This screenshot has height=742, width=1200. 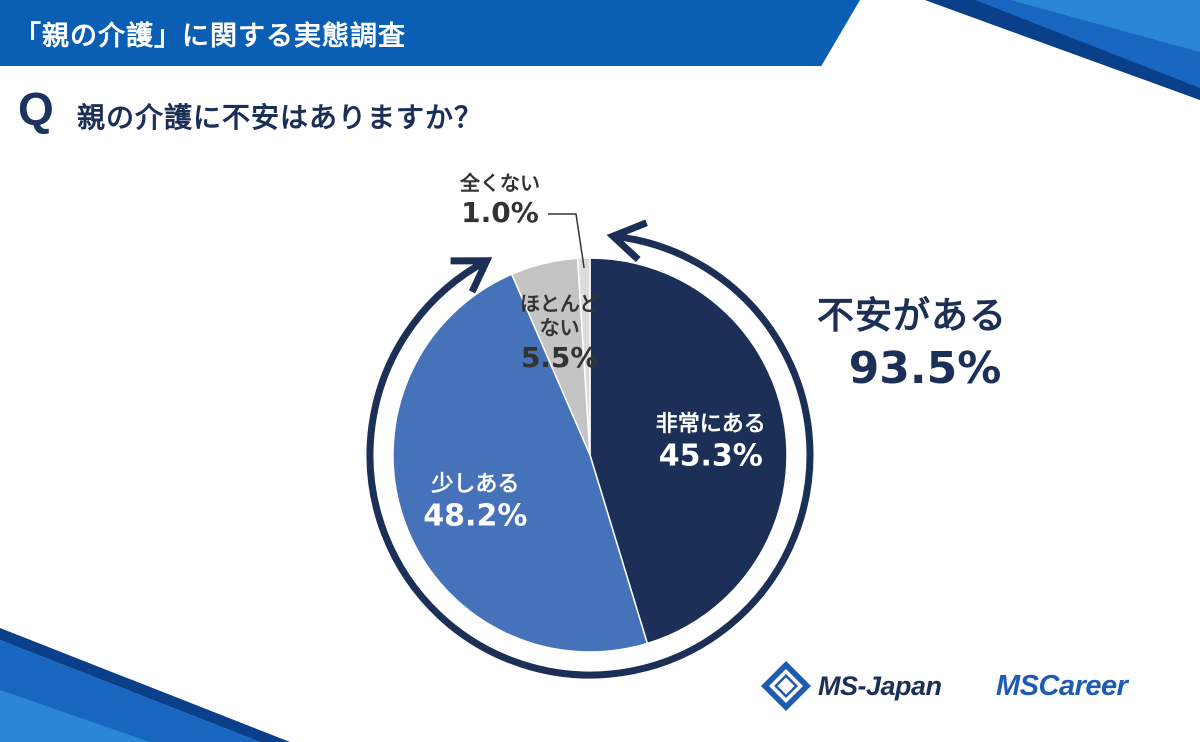 What do you see at coordinates (912, 339) in the screenshot?
I see `summary-callout: 不安がある 93.5%` at bounding box center [912, 339].